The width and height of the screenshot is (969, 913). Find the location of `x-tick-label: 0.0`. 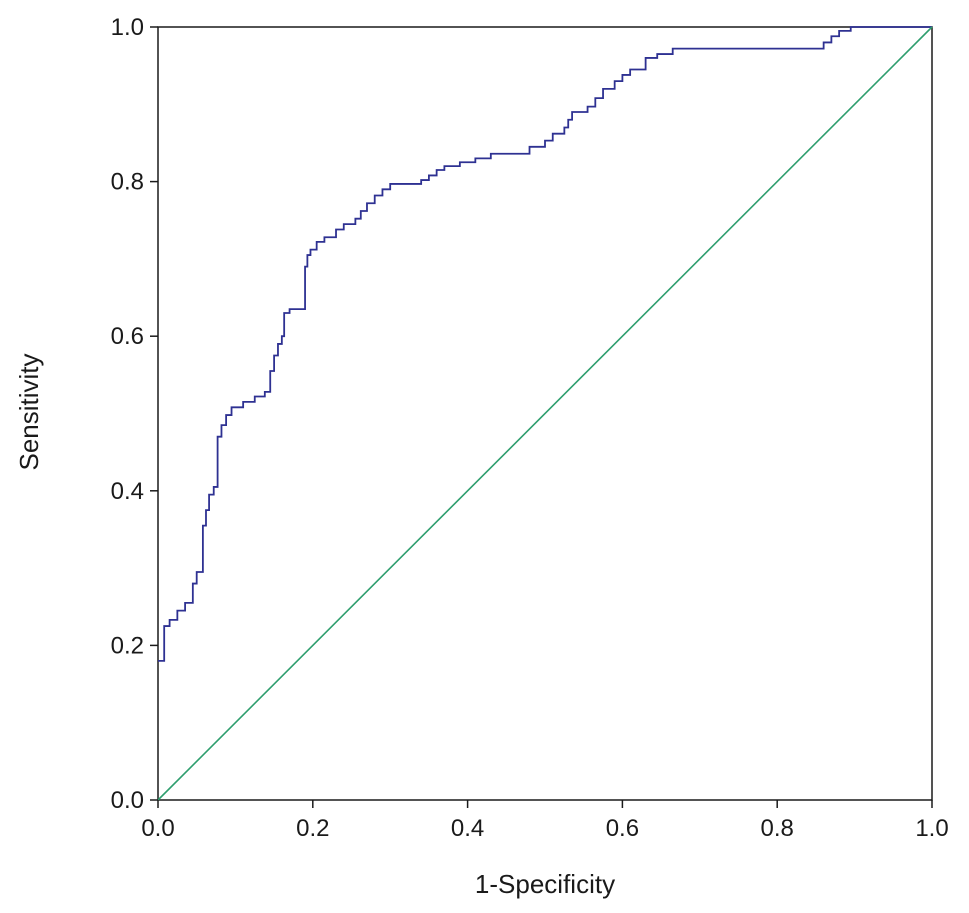

x-tick-label: 0.0 is located at coordinates (157, 828).